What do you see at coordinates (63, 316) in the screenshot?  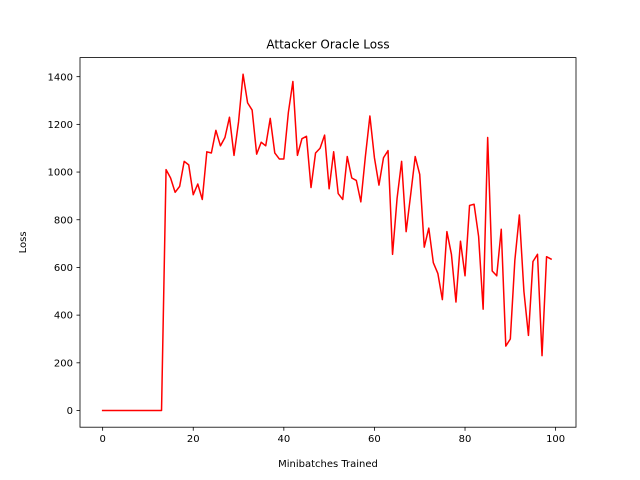 I see `y-tick-label: 400` at bounding box center [63, 316].